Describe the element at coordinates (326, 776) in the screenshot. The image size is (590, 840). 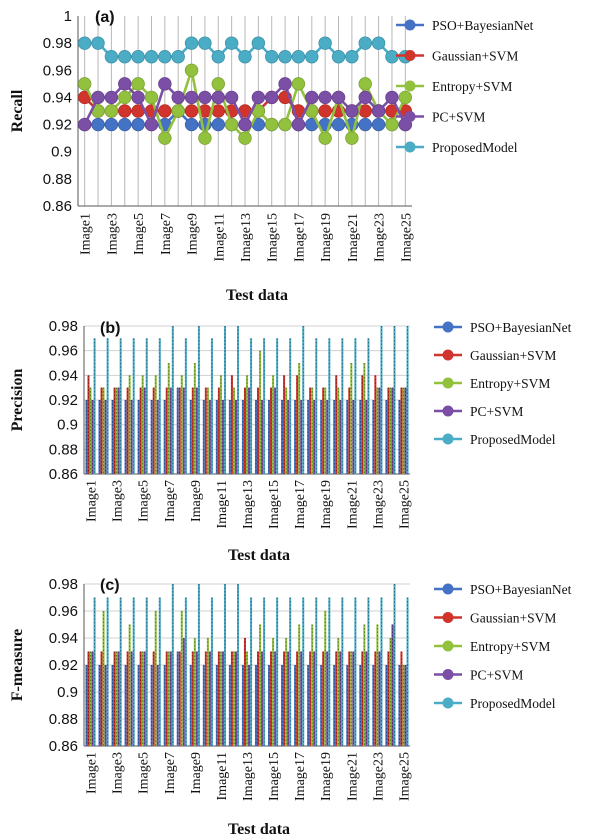
I see `x-tick-label: Image19` at that location.